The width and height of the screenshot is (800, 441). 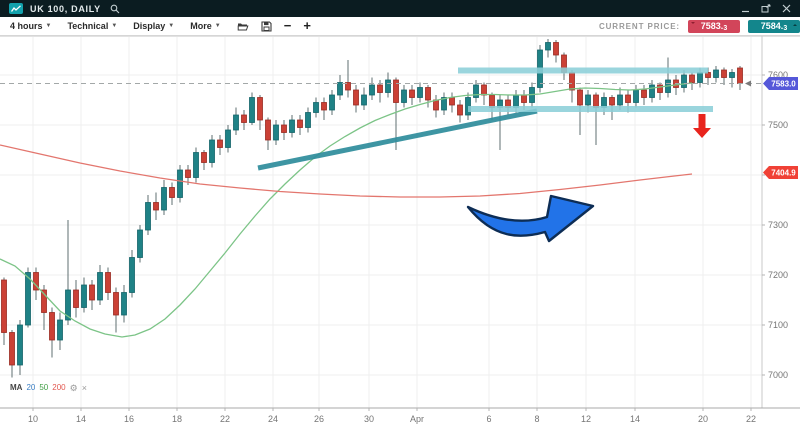 I want to click on time-axis: 10 14 16 18 22 24 26 30 Apr 6 8 12 14 20 22, so click(x=392, y=416).